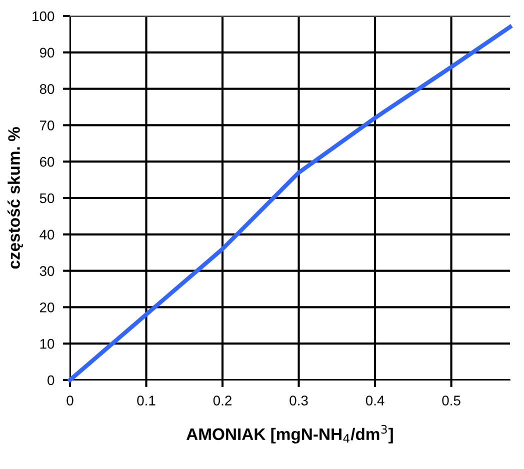 Image resolution: width=524 pixels, height=469 pixels. Describe the element at coordinates (47, 307) in the screenshot. I see `y-tick-label: 20` at that location.